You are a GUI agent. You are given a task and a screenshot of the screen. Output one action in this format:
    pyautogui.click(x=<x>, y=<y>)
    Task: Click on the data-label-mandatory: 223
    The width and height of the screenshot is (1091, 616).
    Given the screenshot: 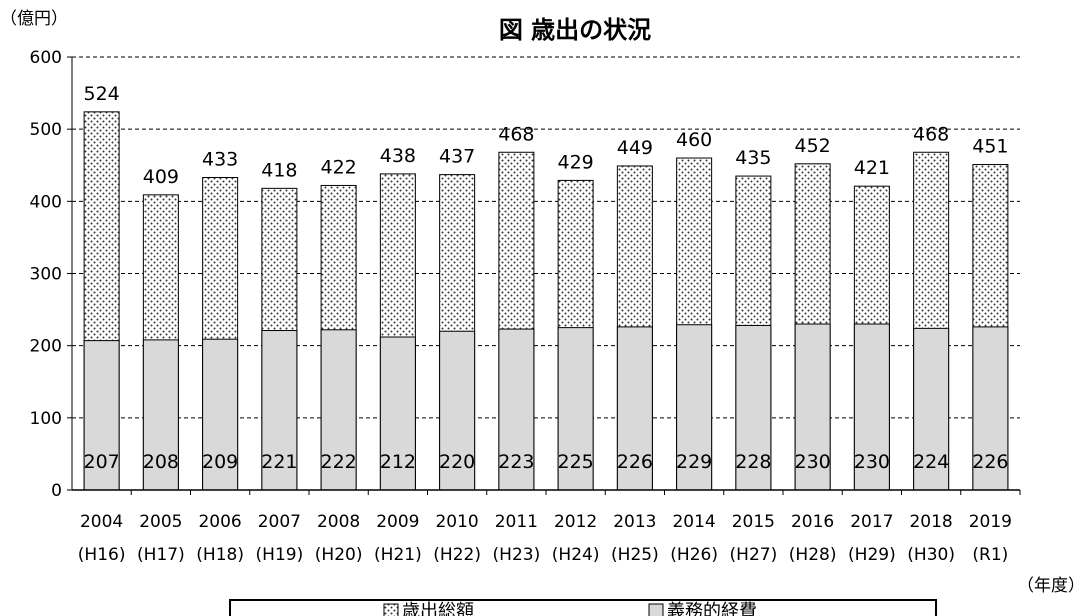 What is the action you would take?
    pyautogui.click(x=516, y=462)
    